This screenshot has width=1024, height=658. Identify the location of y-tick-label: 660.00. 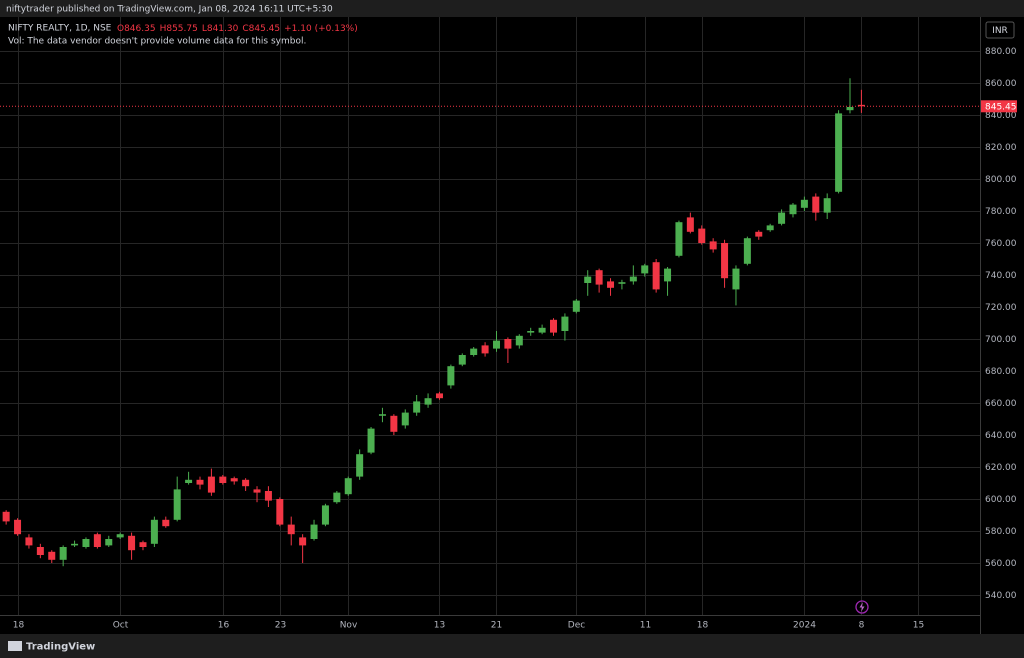
(1001, 404).